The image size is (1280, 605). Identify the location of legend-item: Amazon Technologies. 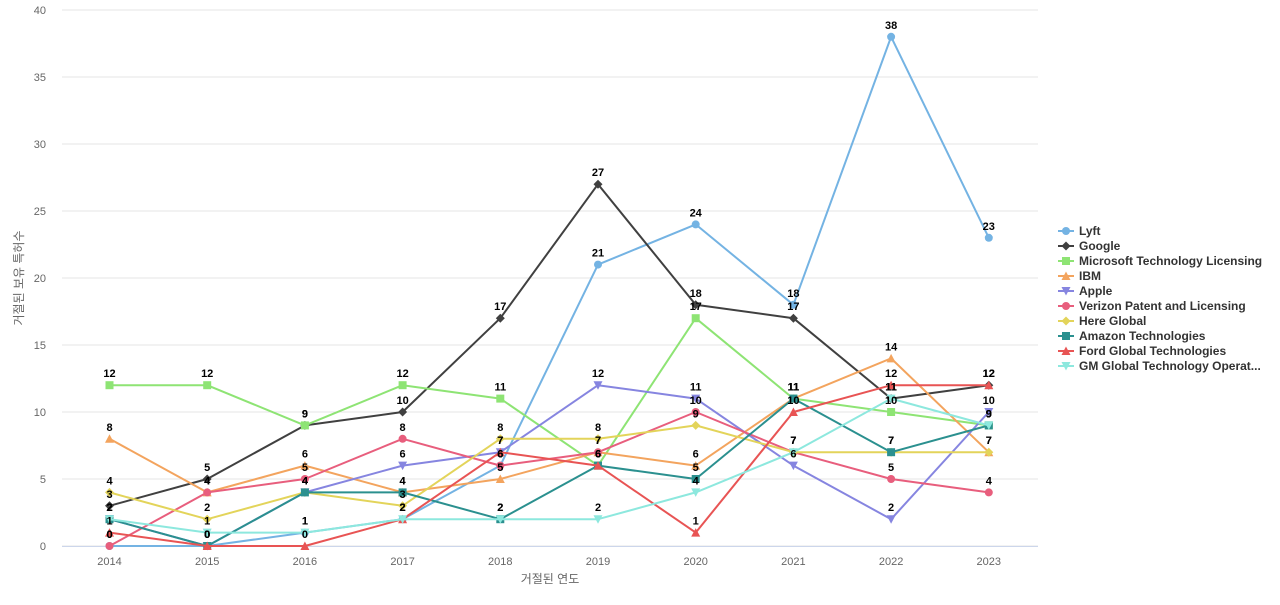
(1132, 336).